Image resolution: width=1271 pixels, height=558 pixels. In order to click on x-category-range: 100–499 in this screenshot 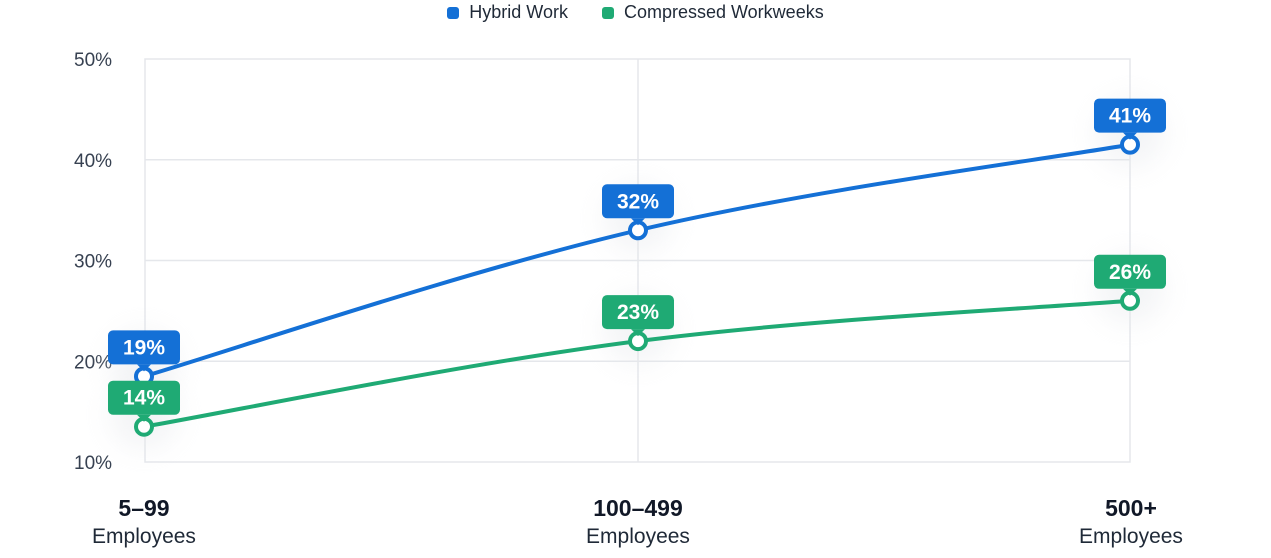, I will do `click(638, 508)`.